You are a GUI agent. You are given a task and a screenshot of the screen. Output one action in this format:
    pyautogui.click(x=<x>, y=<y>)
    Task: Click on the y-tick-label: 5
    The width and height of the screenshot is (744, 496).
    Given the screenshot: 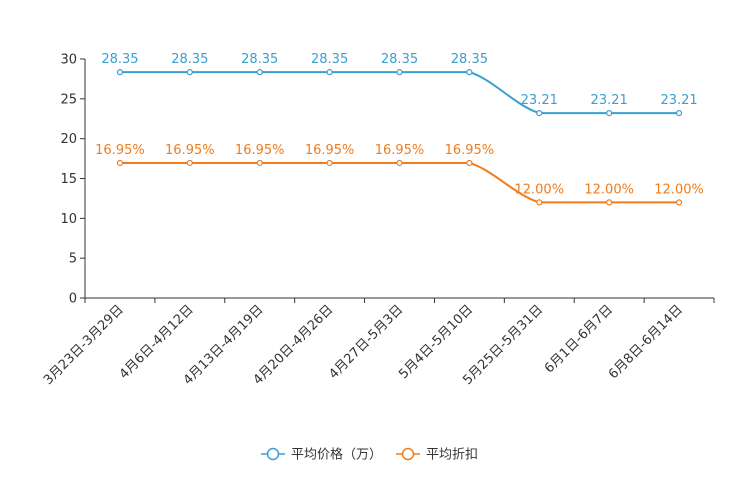 What is the action you would take?
    pyautogui.click(x=73, y=259)
    